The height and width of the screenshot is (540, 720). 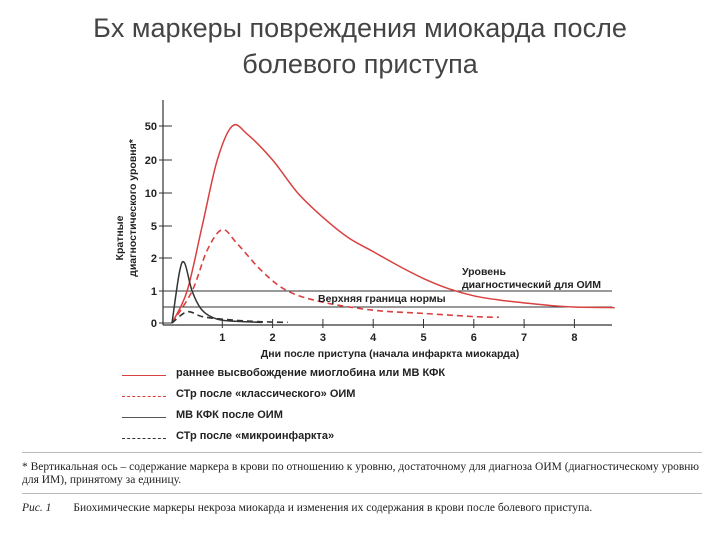 I want to click on x-tick-label: 5, so click(x=423, y=338).